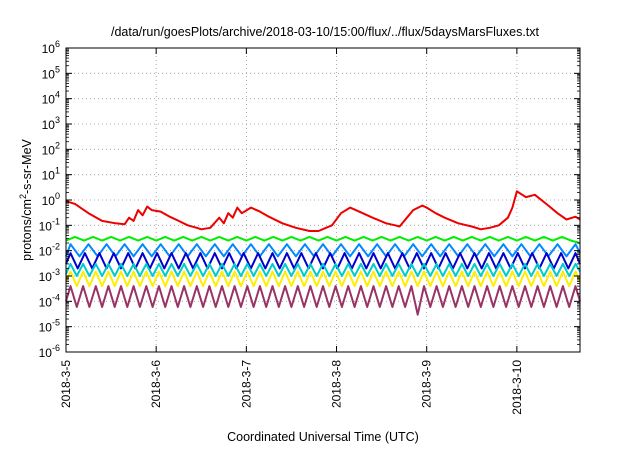 This screenshot has height=453, width=640. I want to click on x-tick-label: 2018-3-7, so click(246, 384).